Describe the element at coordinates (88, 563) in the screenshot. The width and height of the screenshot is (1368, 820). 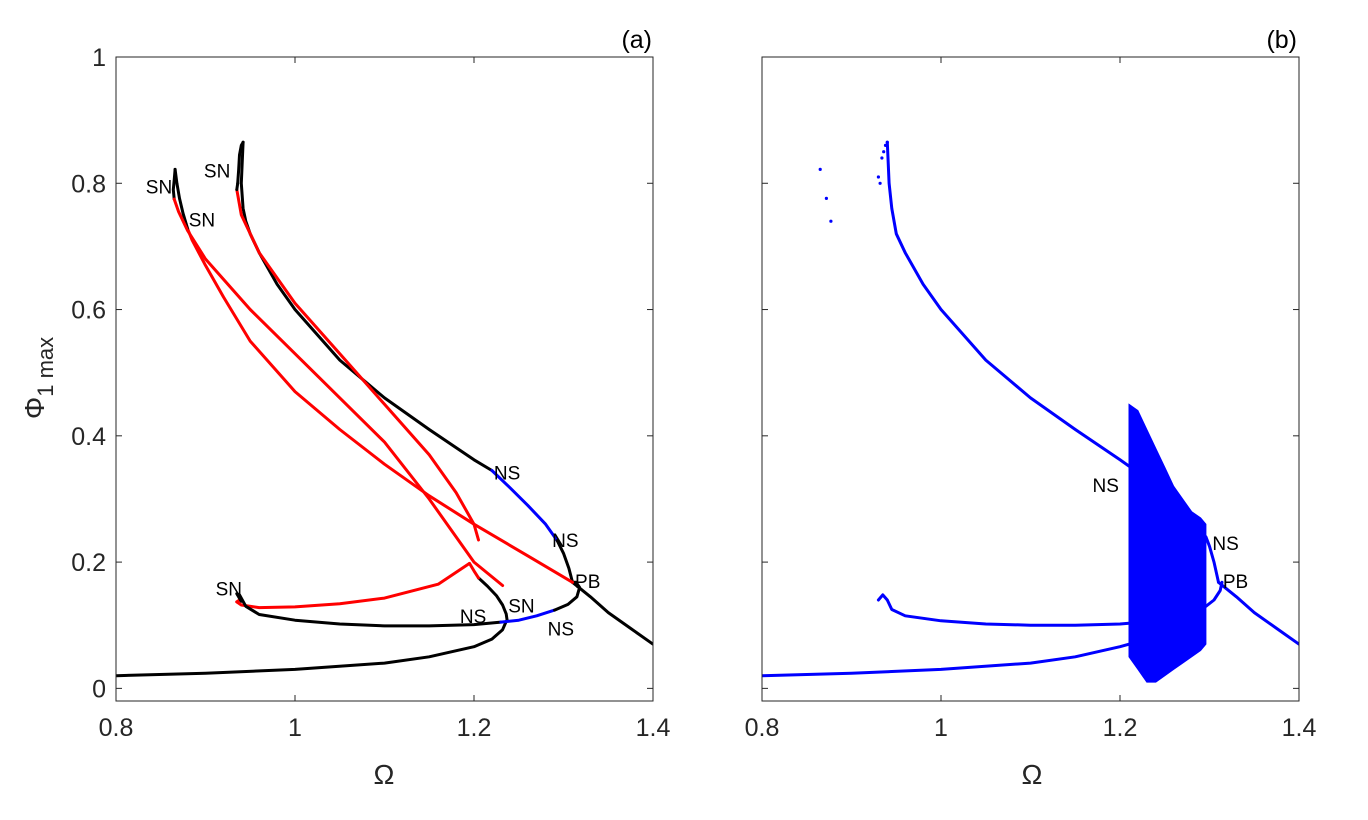
I see `y-tick-label: 0.2` at that location.